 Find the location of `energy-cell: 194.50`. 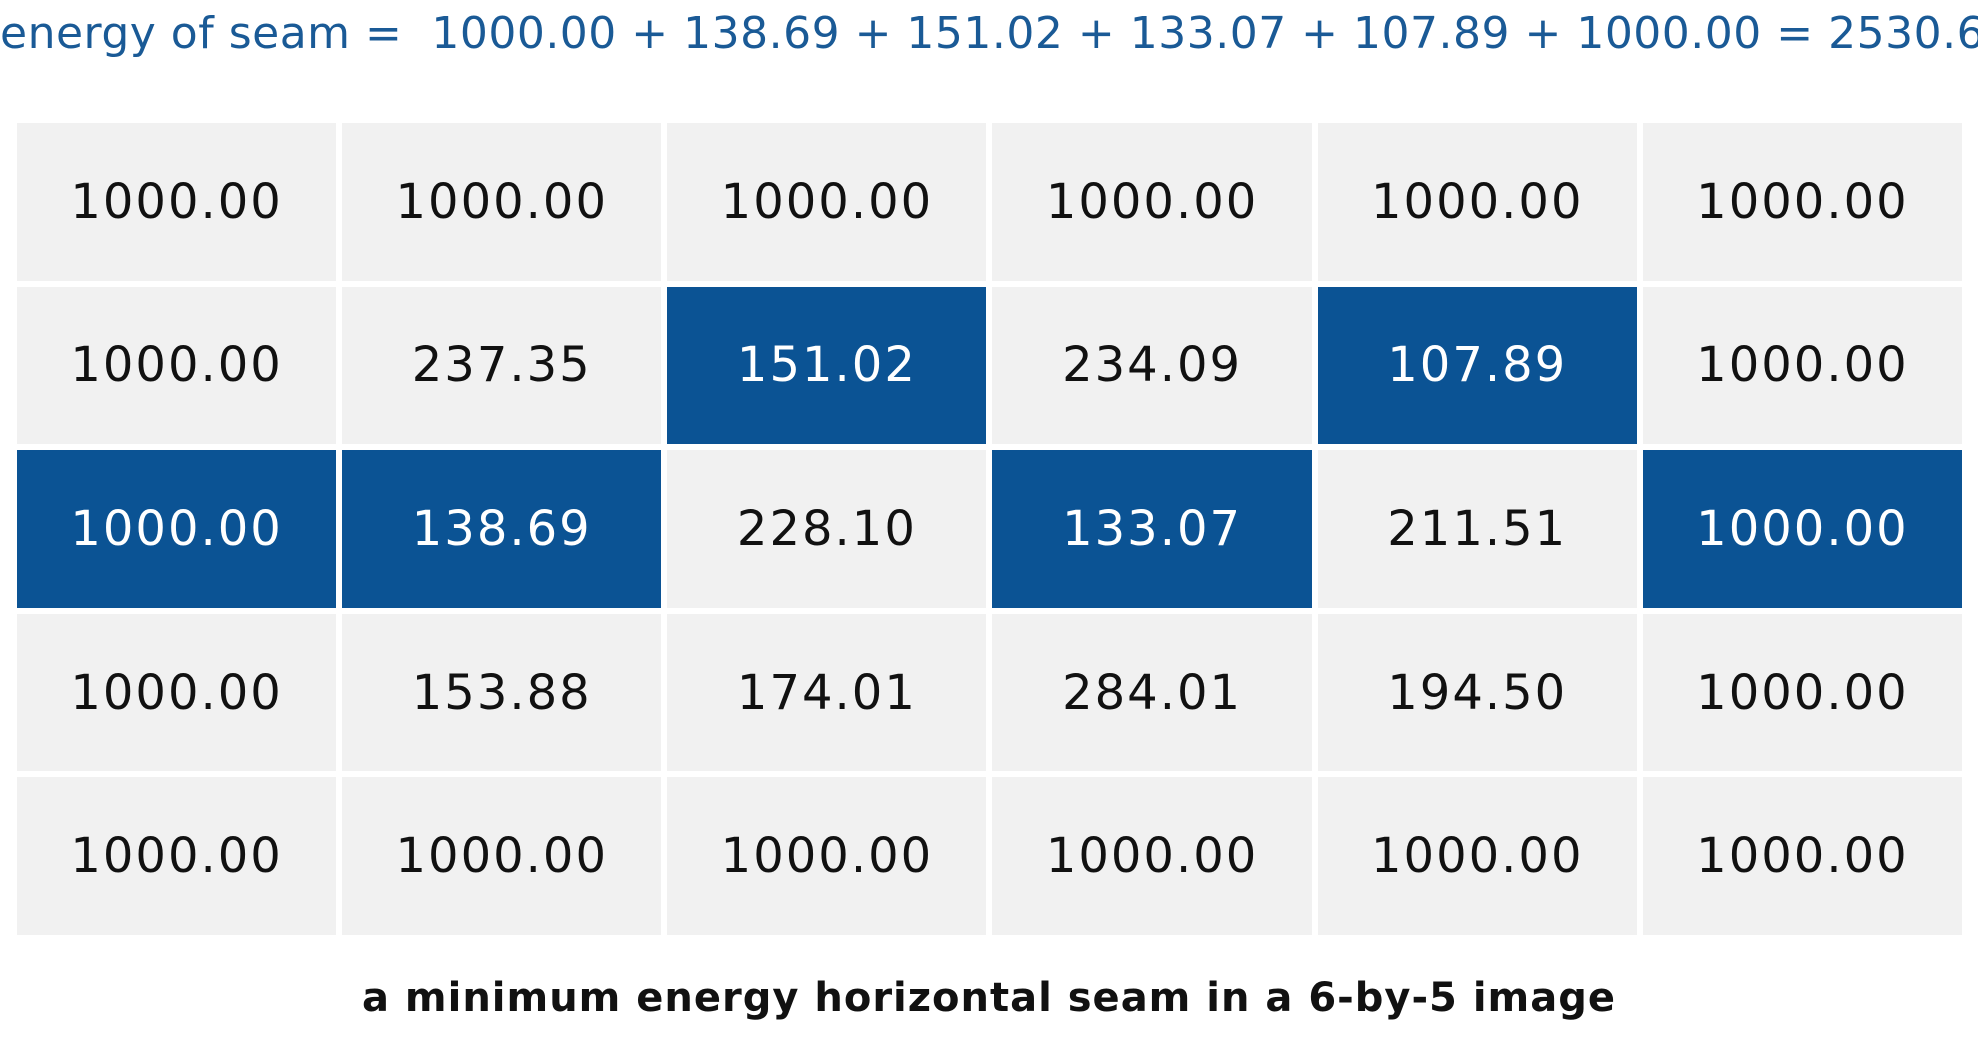

energy-cell: 194.50 is located at coordinates (1477, 692).